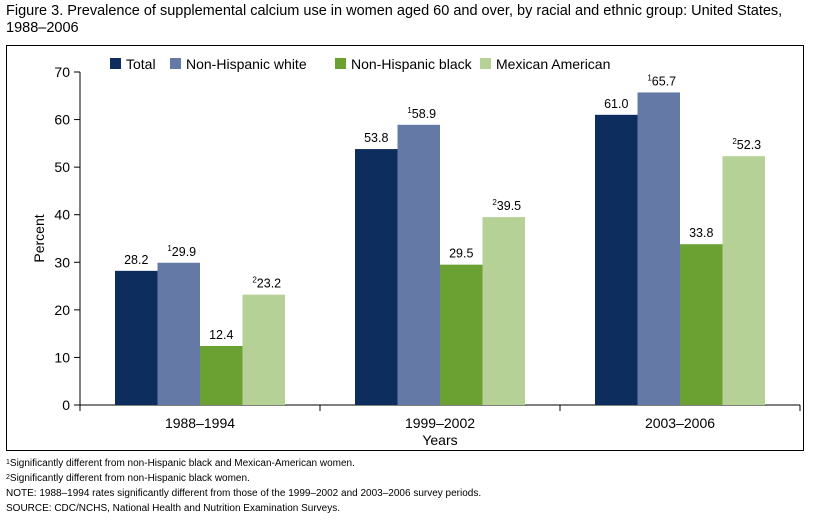 This screenshot has height=524, width=813. What do you see at coordinates (746, 144) in the screenshot?
I see `bar-value-label: 252.3` at bounding box center [746, 144].